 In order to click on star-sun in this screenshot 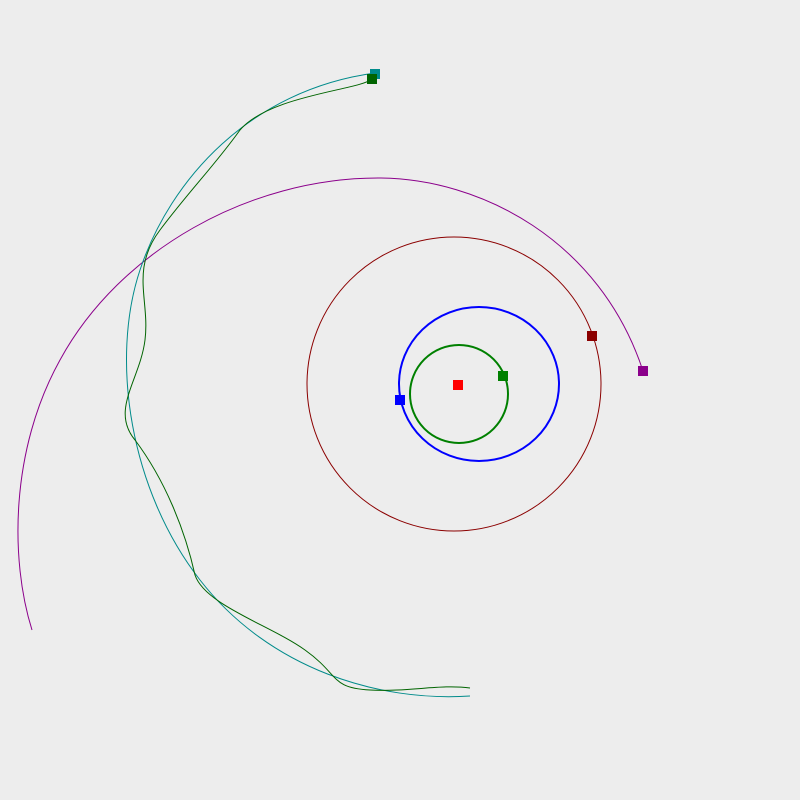, I will do `click(458, 385)`.